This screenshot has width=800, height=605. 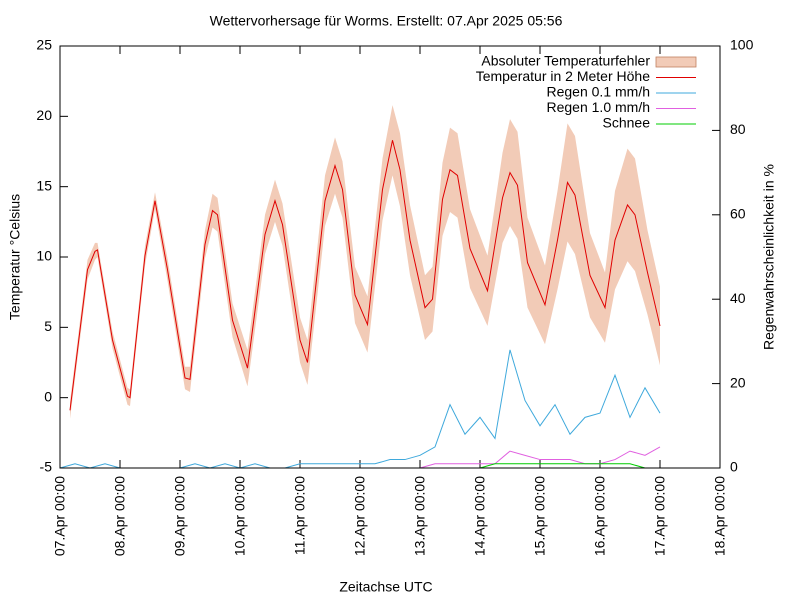 What do you see at coordinates (360, 516) in the screenshot?
I see `x-tick-label: 12.Apr 00:00` at bounding box center [360, 516].